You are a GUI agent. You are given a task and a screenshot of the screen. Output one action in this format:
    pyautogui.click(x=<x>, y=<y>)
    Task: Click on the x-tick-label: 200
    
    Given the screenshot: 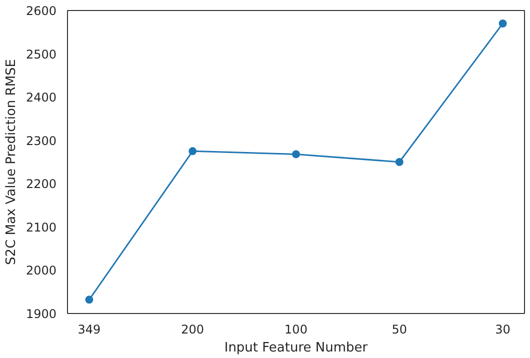 What is the action you would take?
    pyautogui.click(x=192, y=329)
    